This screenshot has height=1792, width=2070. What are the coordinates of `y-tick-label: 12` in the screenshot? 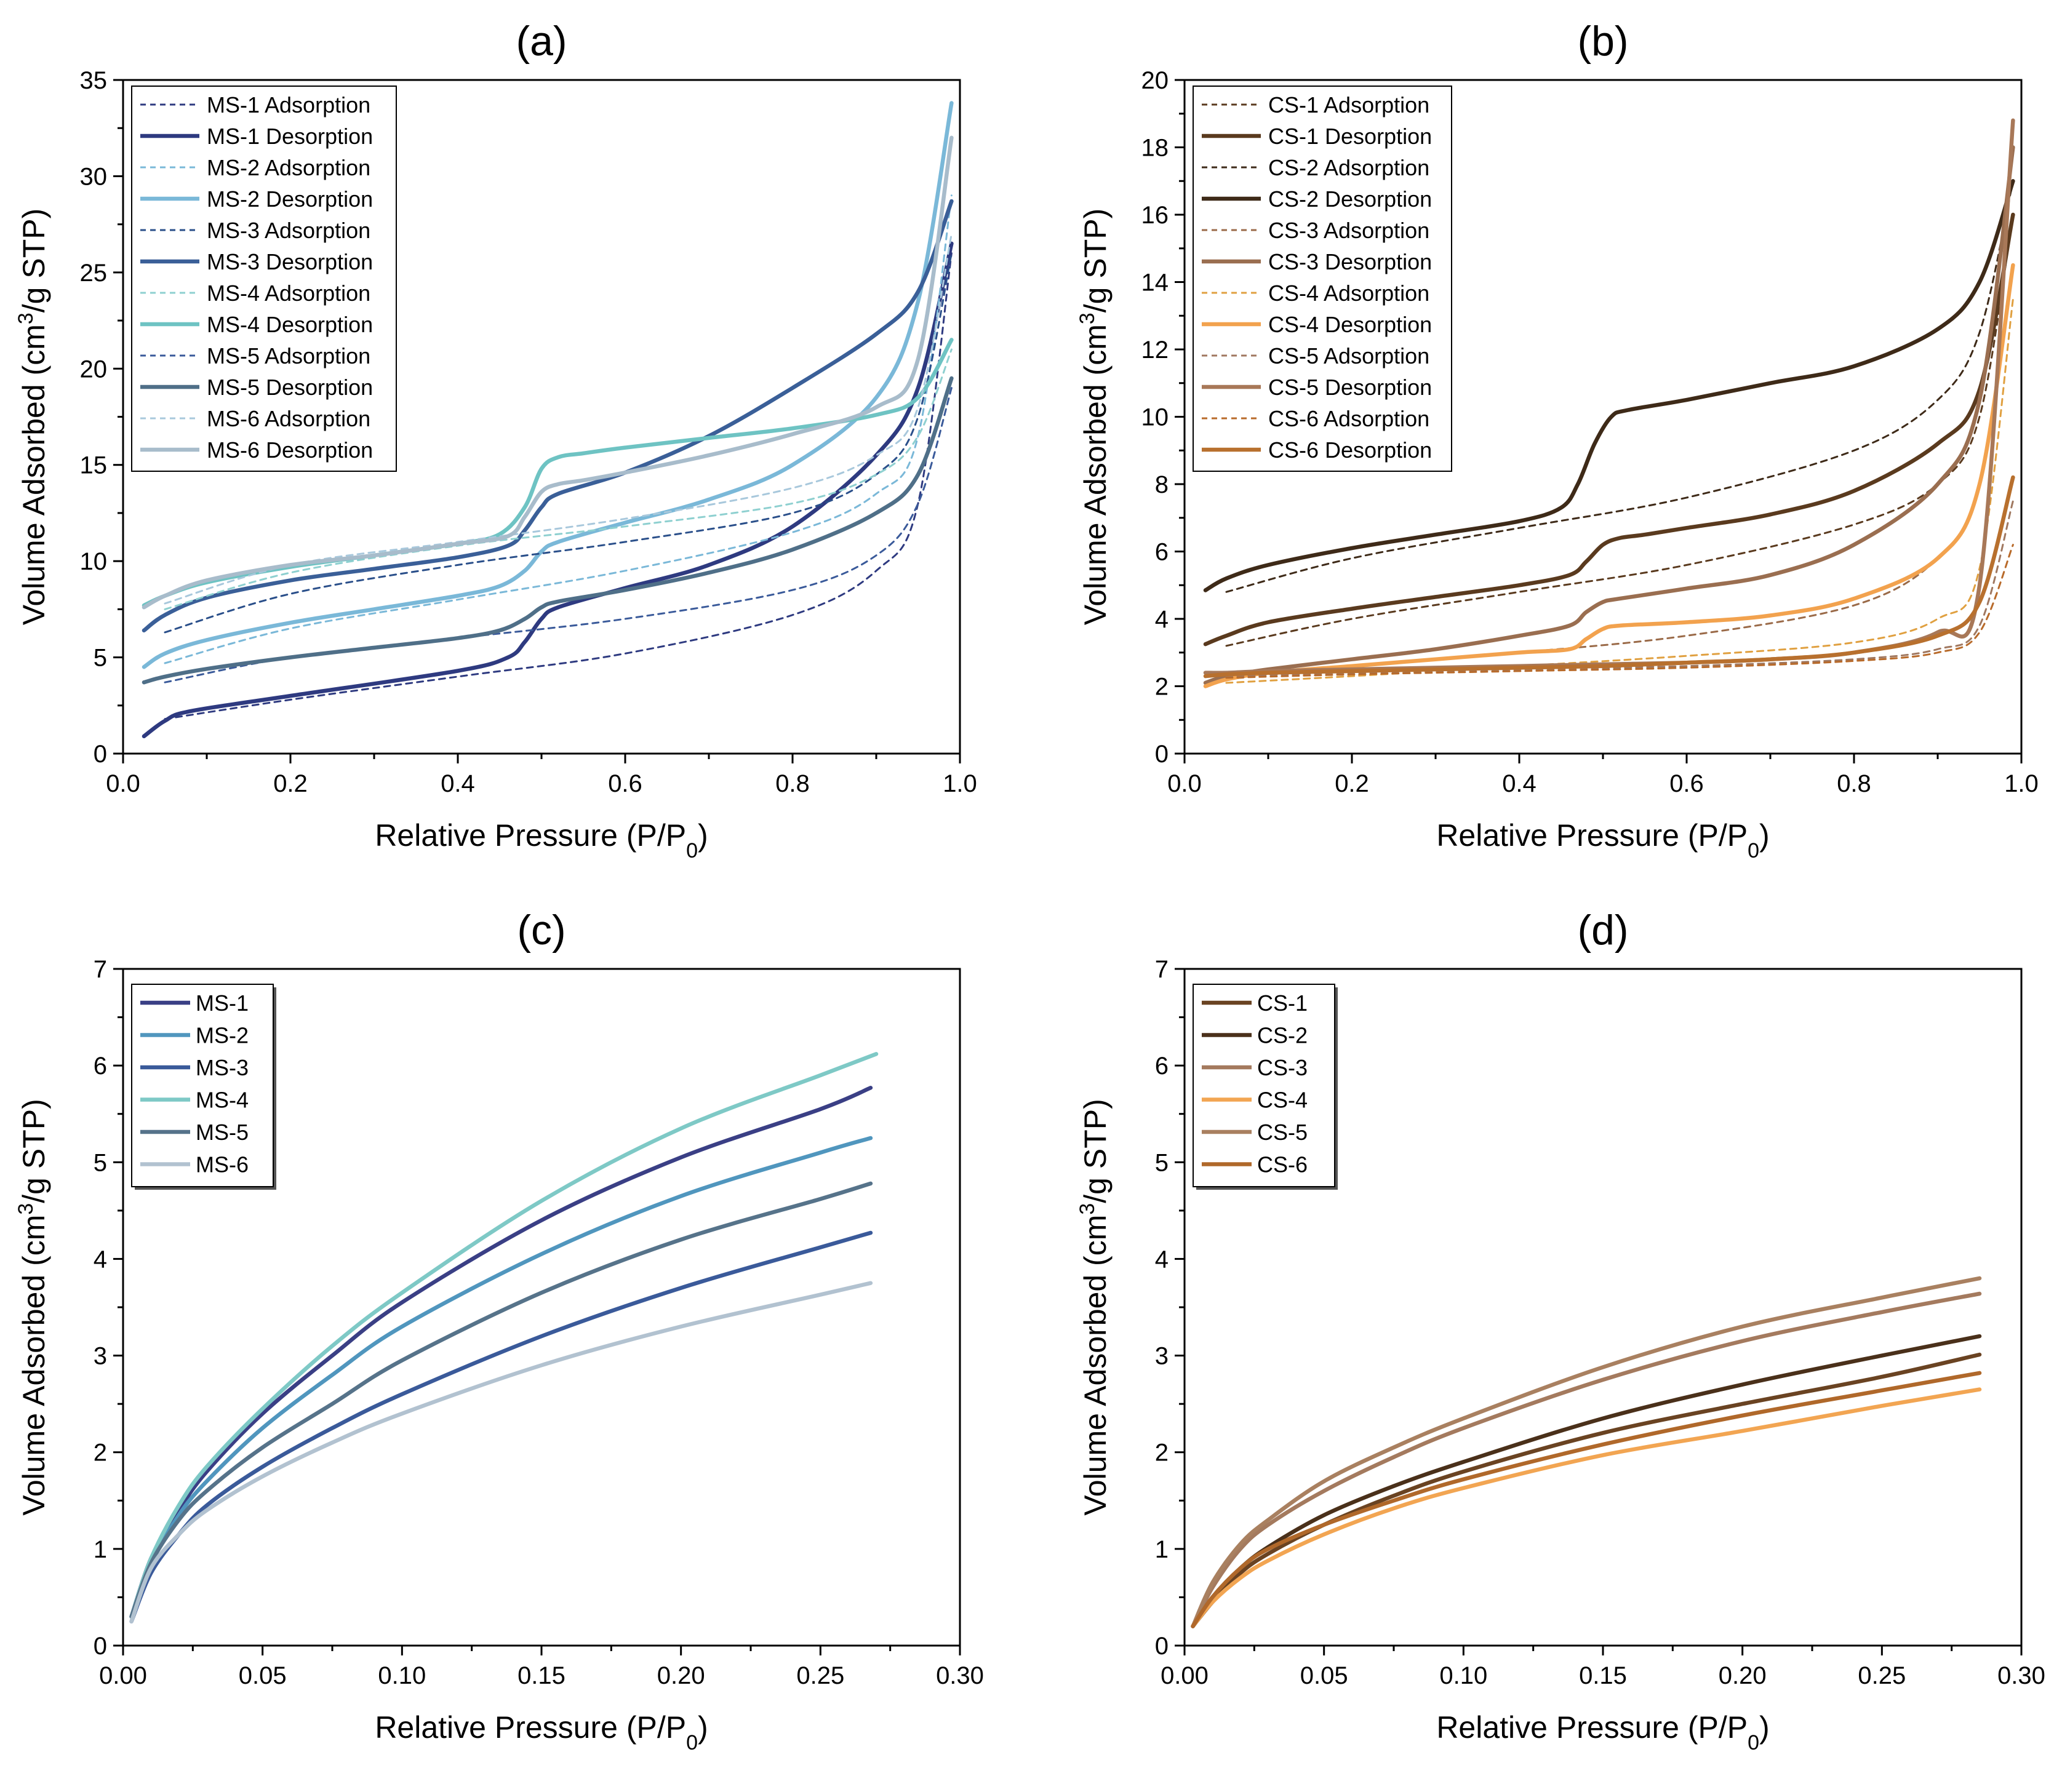 It's located at (1155, 350).